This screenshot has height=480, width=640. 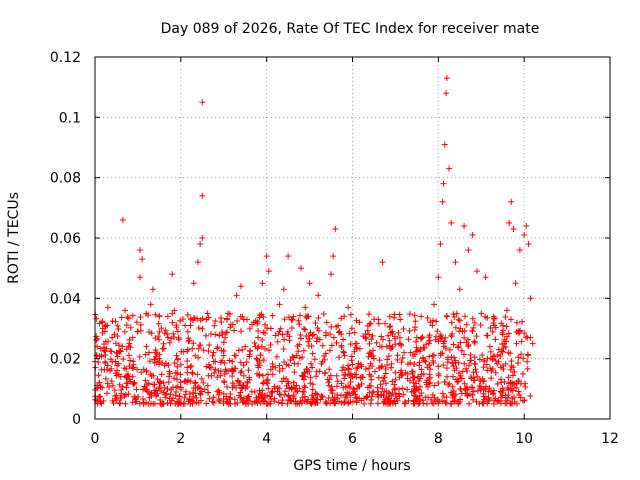 I want to click on y-tick-label-6: 0.12, so click(x=65, y=58).